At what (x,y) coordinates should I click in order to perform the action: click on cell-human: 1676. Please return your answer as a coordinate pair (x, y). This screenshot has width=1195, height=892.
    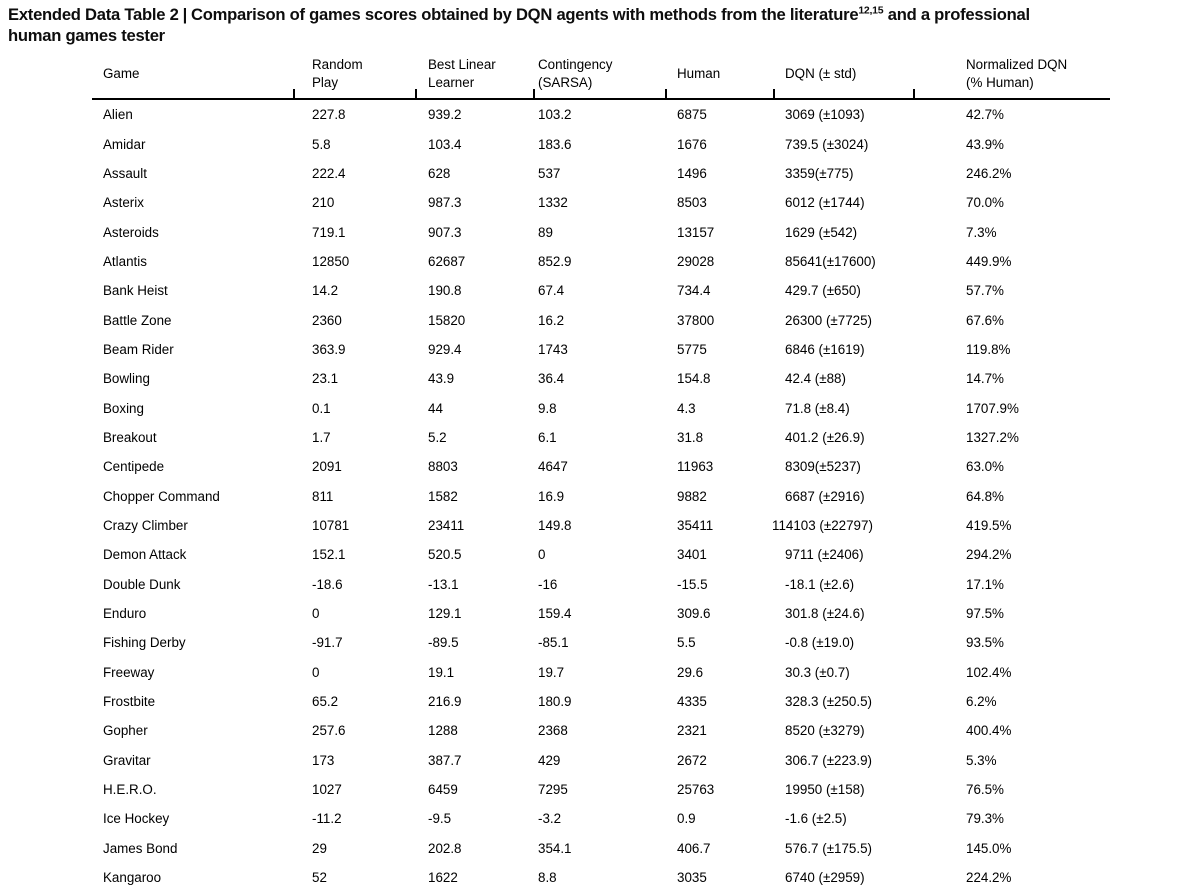
    Looking at the image, I should click on (692, 144).